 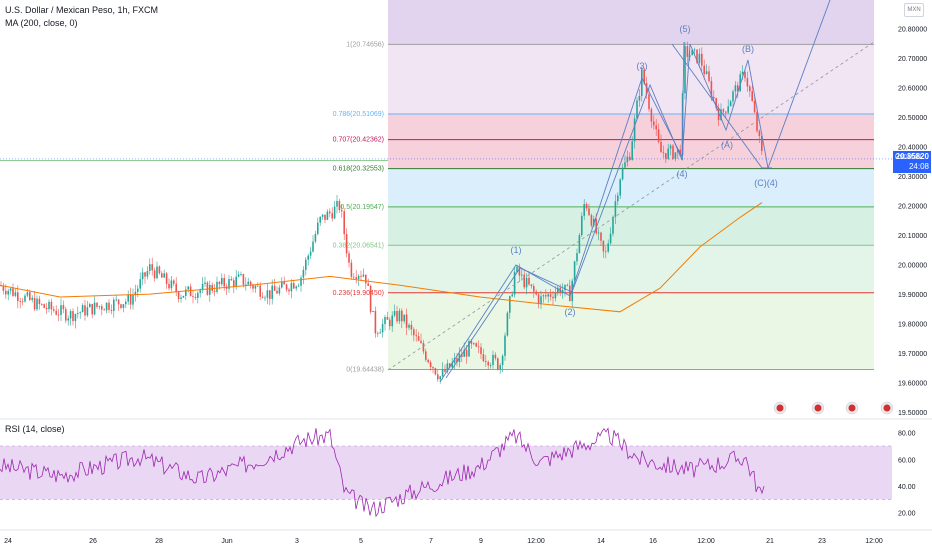 I want to click on fib-label-0.5: 0.5(20.19547), so click(x=362, y=207).